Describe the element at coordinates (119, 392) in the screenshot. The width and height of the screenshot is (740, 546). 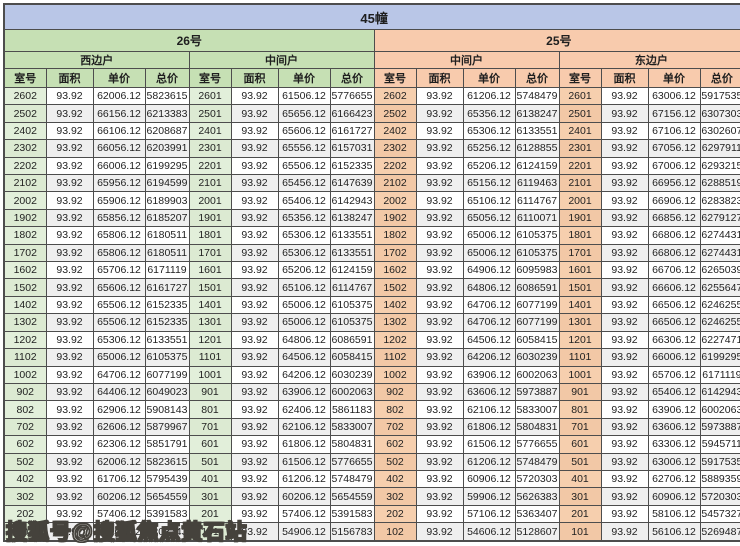
I see `cell-unit-price: 64406.12` at that location.